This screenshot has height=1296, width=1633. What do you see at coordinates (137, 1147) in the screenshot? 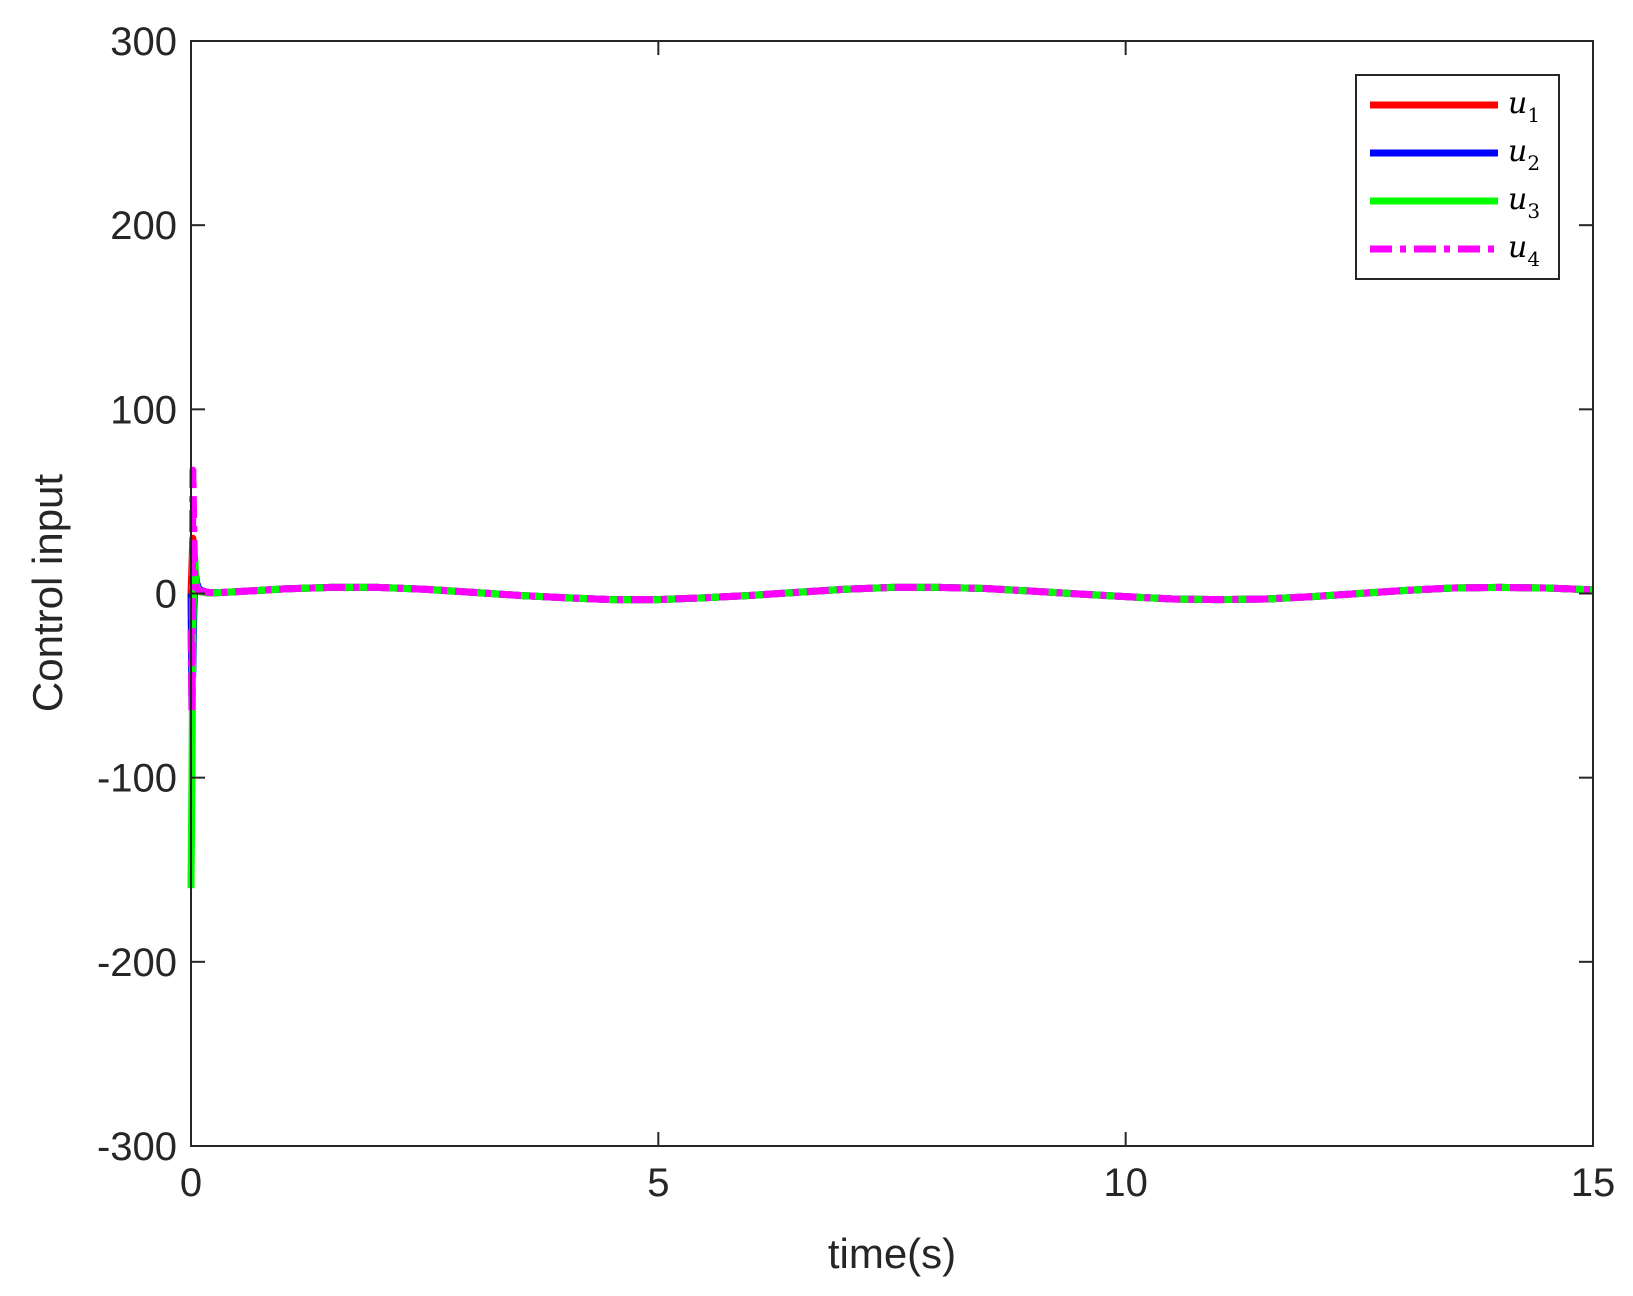
I see `y-tick-label: -300` at bounding box center [137, 1147].